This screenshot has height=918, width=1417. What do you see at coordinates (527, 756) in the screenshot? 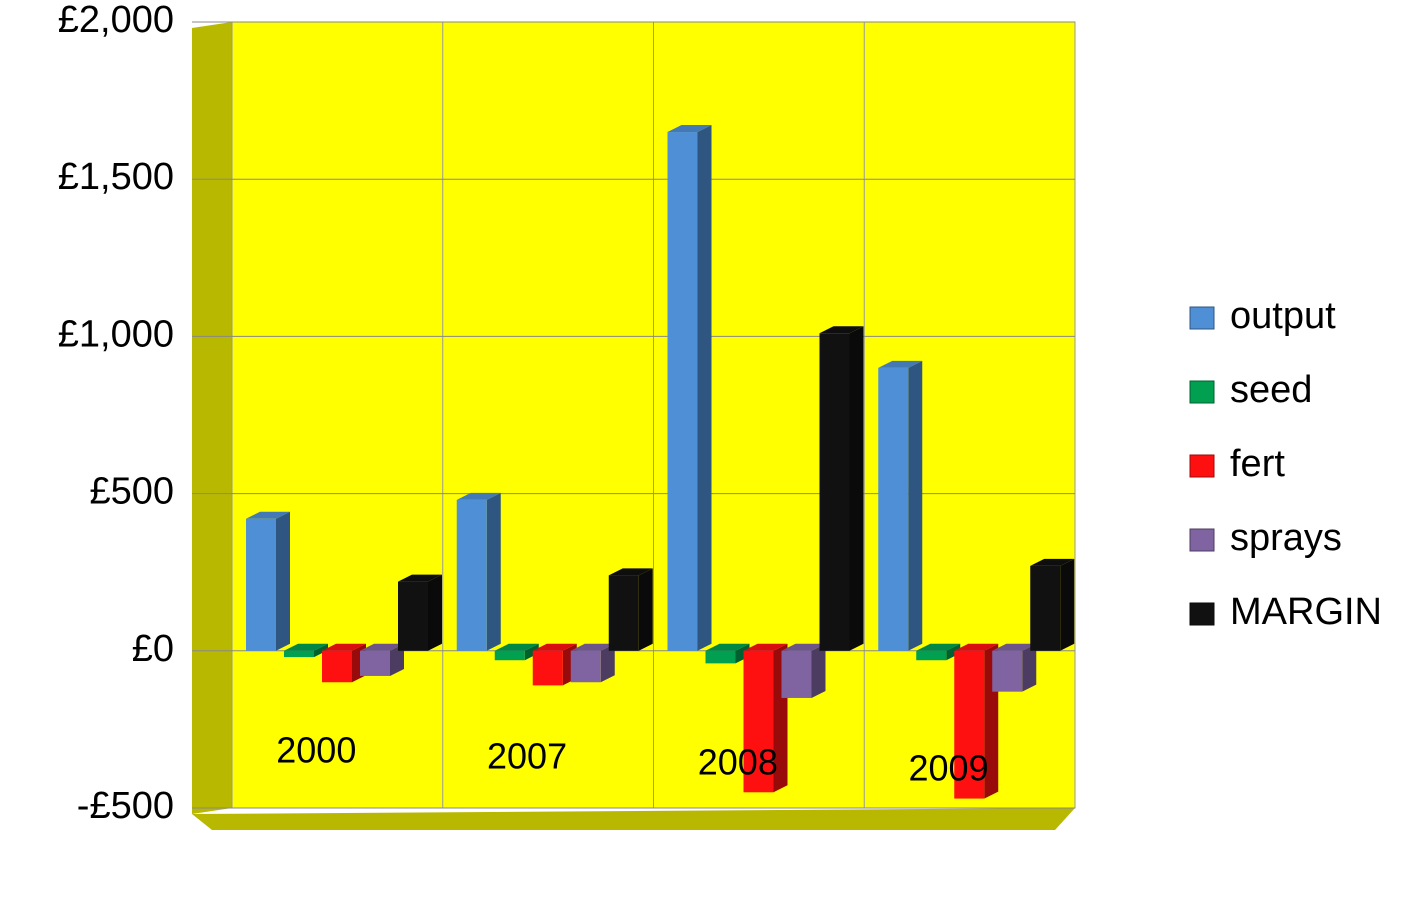
I see `x-tick-label: 2007` at bounding box center [527, 756].